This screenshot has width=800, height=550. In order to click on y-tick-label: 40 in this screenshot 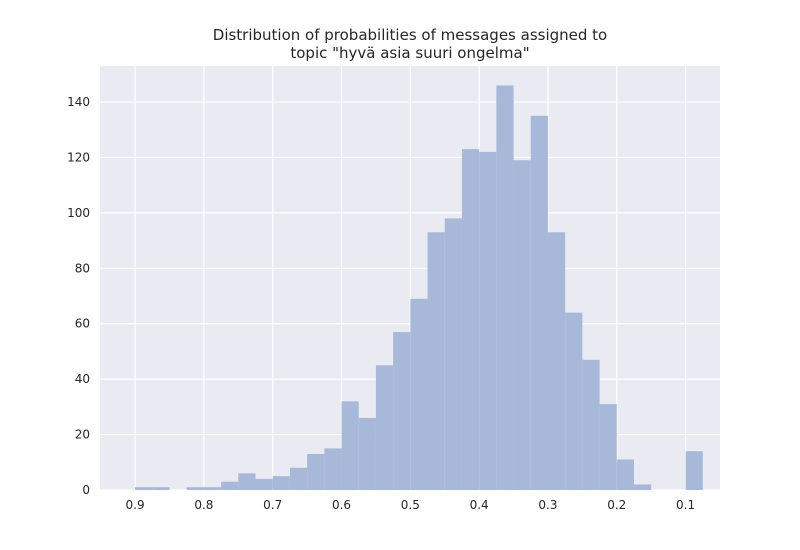, I will do `click(82, 379)`.